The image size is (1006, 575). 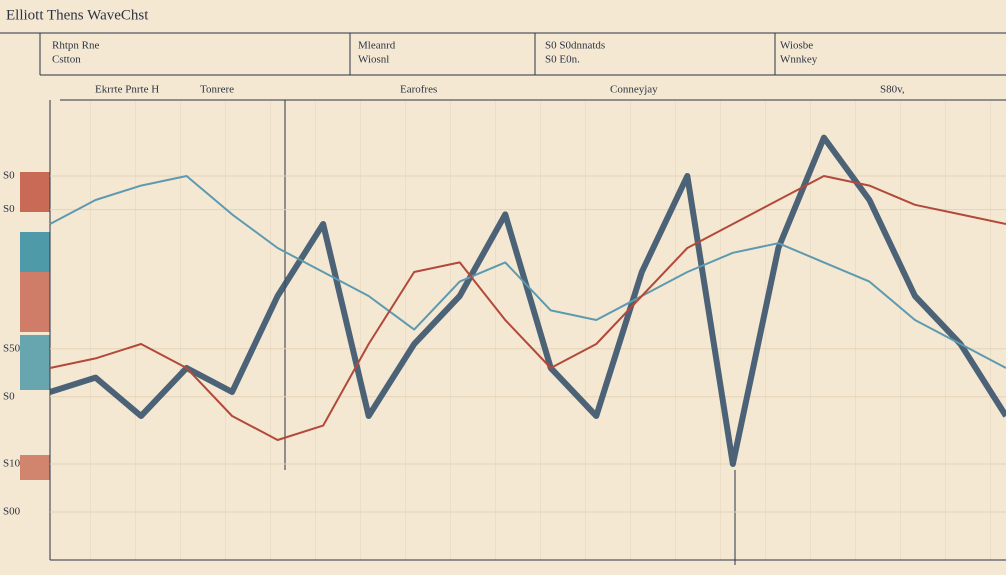 I want to click on header-label: Wnnkey, so click(x=799, y=60).